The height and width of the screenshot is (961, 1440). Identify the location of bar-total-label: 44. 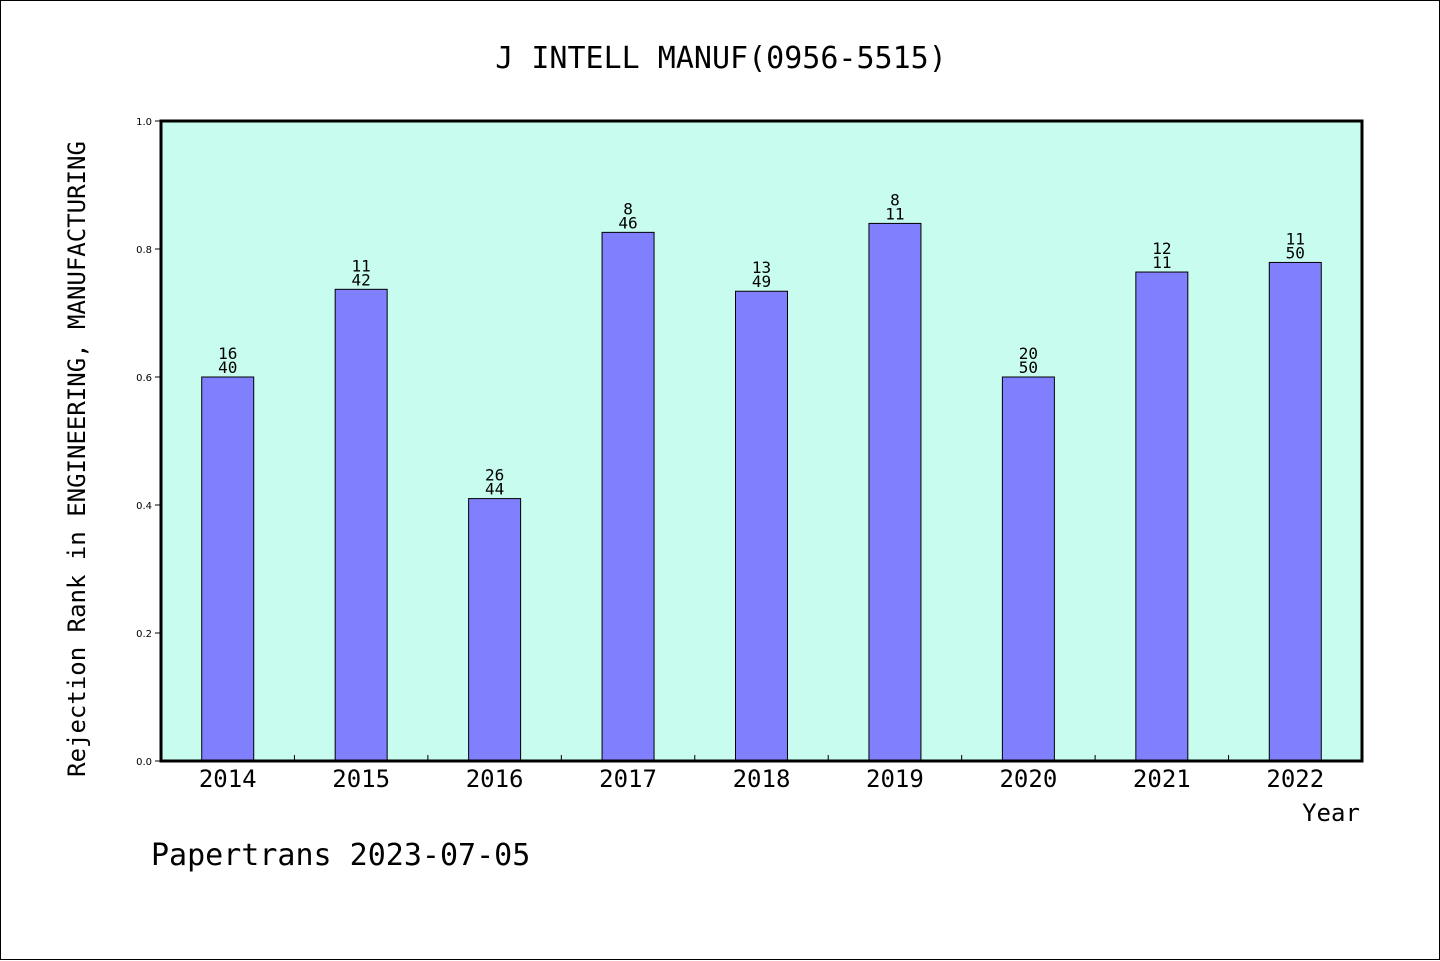
(494, 489).